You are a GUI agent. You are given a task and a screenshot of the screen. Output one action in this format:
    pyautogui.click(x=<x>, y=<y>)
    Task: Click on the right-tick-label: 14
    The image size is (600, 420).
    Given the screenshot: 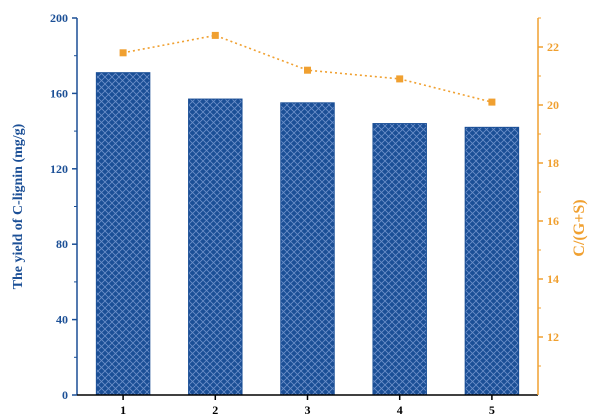 What is the action you would take?
    pyautogui.click(x=553, y=279)
    